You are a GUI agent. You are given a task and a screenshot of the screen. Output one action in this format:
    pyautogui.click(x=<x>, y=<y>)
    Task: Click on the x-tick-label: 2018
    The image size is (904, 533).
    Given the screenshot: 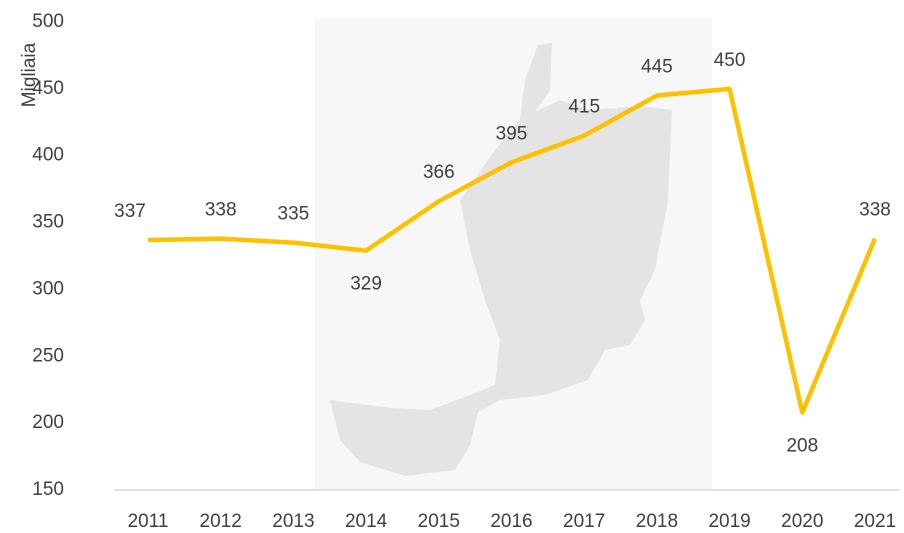 What is the action you would take?
    pyautogui.click(x=657, y=521)
    